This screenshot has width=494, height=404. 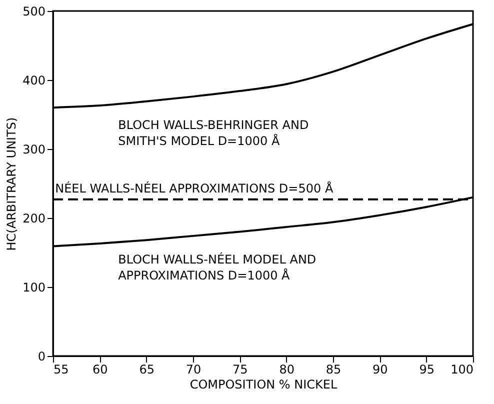 I want to click on x-tick-label: 70, so click(x=194, y=369).